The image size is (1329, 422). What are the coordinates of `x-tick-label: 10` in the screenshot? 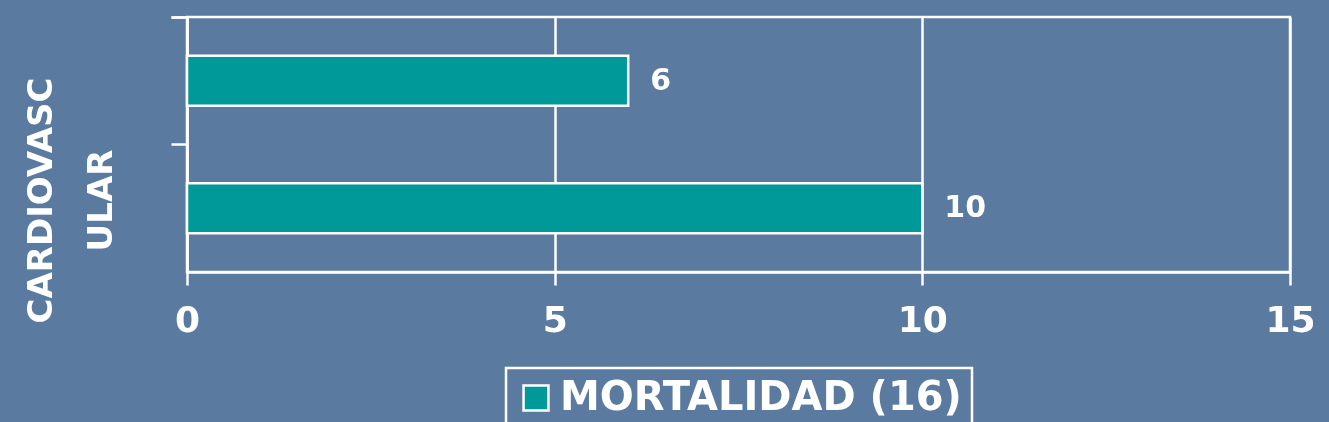 It's located at (922, 319).